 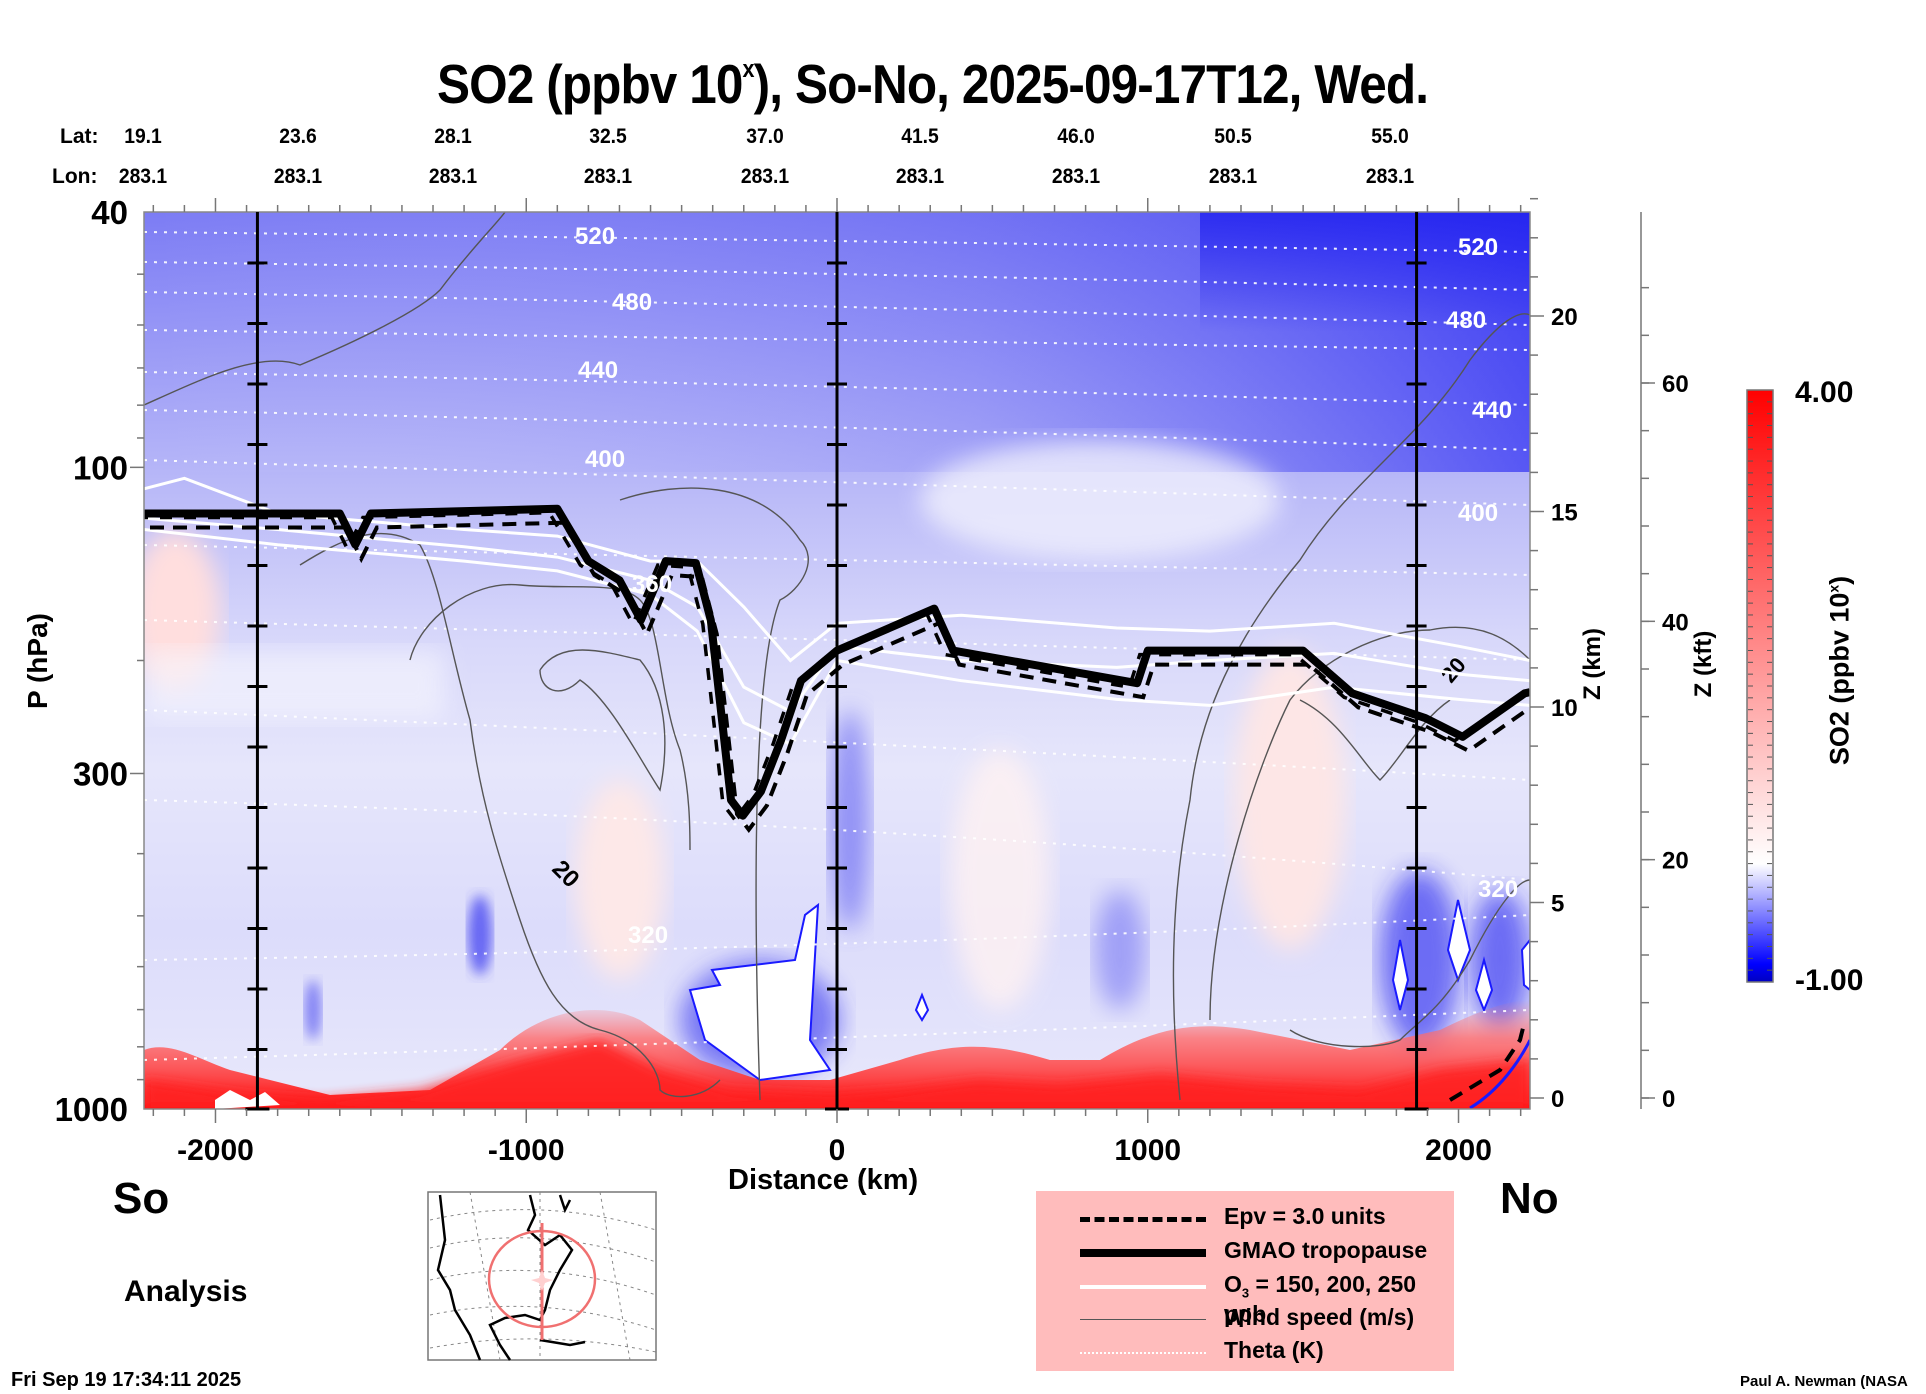 I want to click on z-kft-tick-label: 0, so click(x=1668, y=1099).